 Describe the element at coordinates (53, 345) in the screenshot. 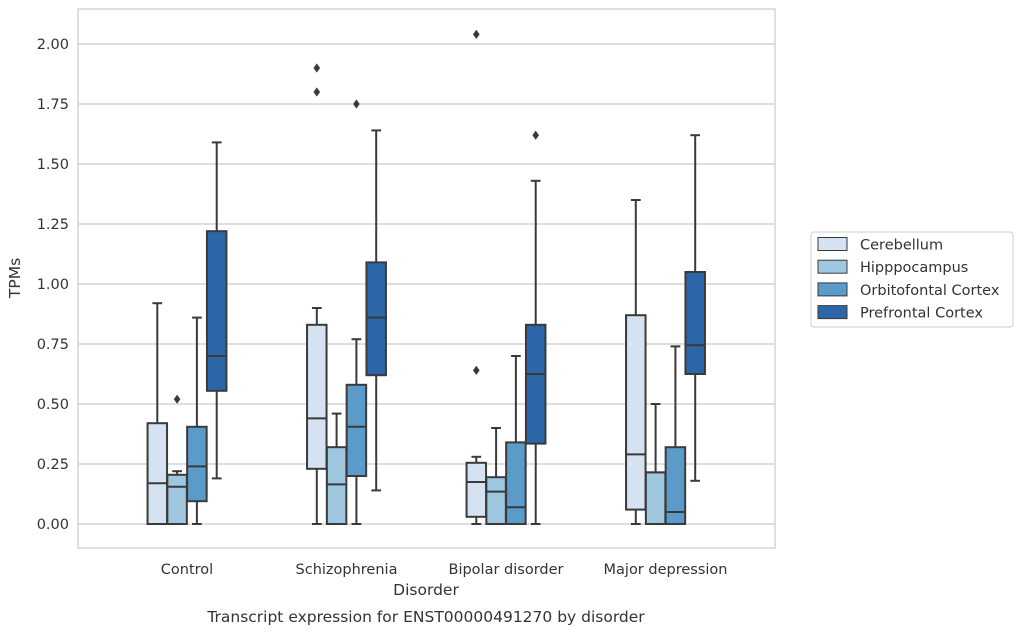

I see `y-tick-label: 0.75` at that location.